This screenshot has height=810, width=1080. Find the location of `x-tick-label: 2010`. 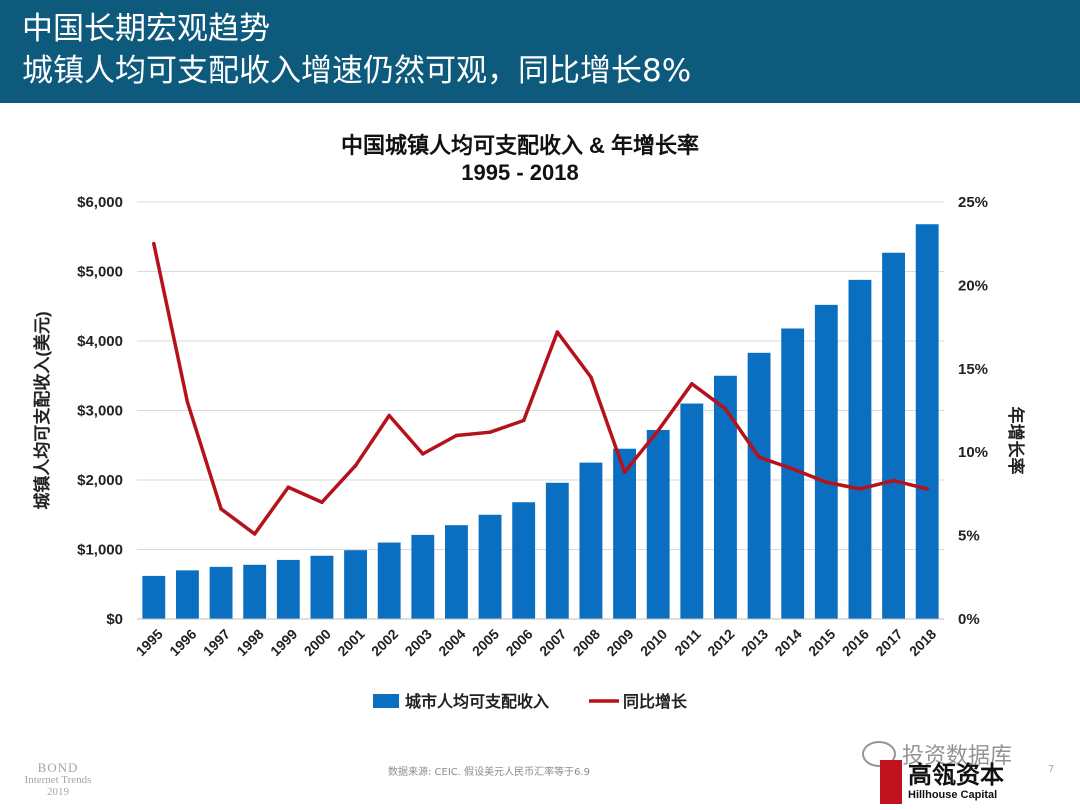

x-tick-label: 2010 is located at coordinates (653, 642).